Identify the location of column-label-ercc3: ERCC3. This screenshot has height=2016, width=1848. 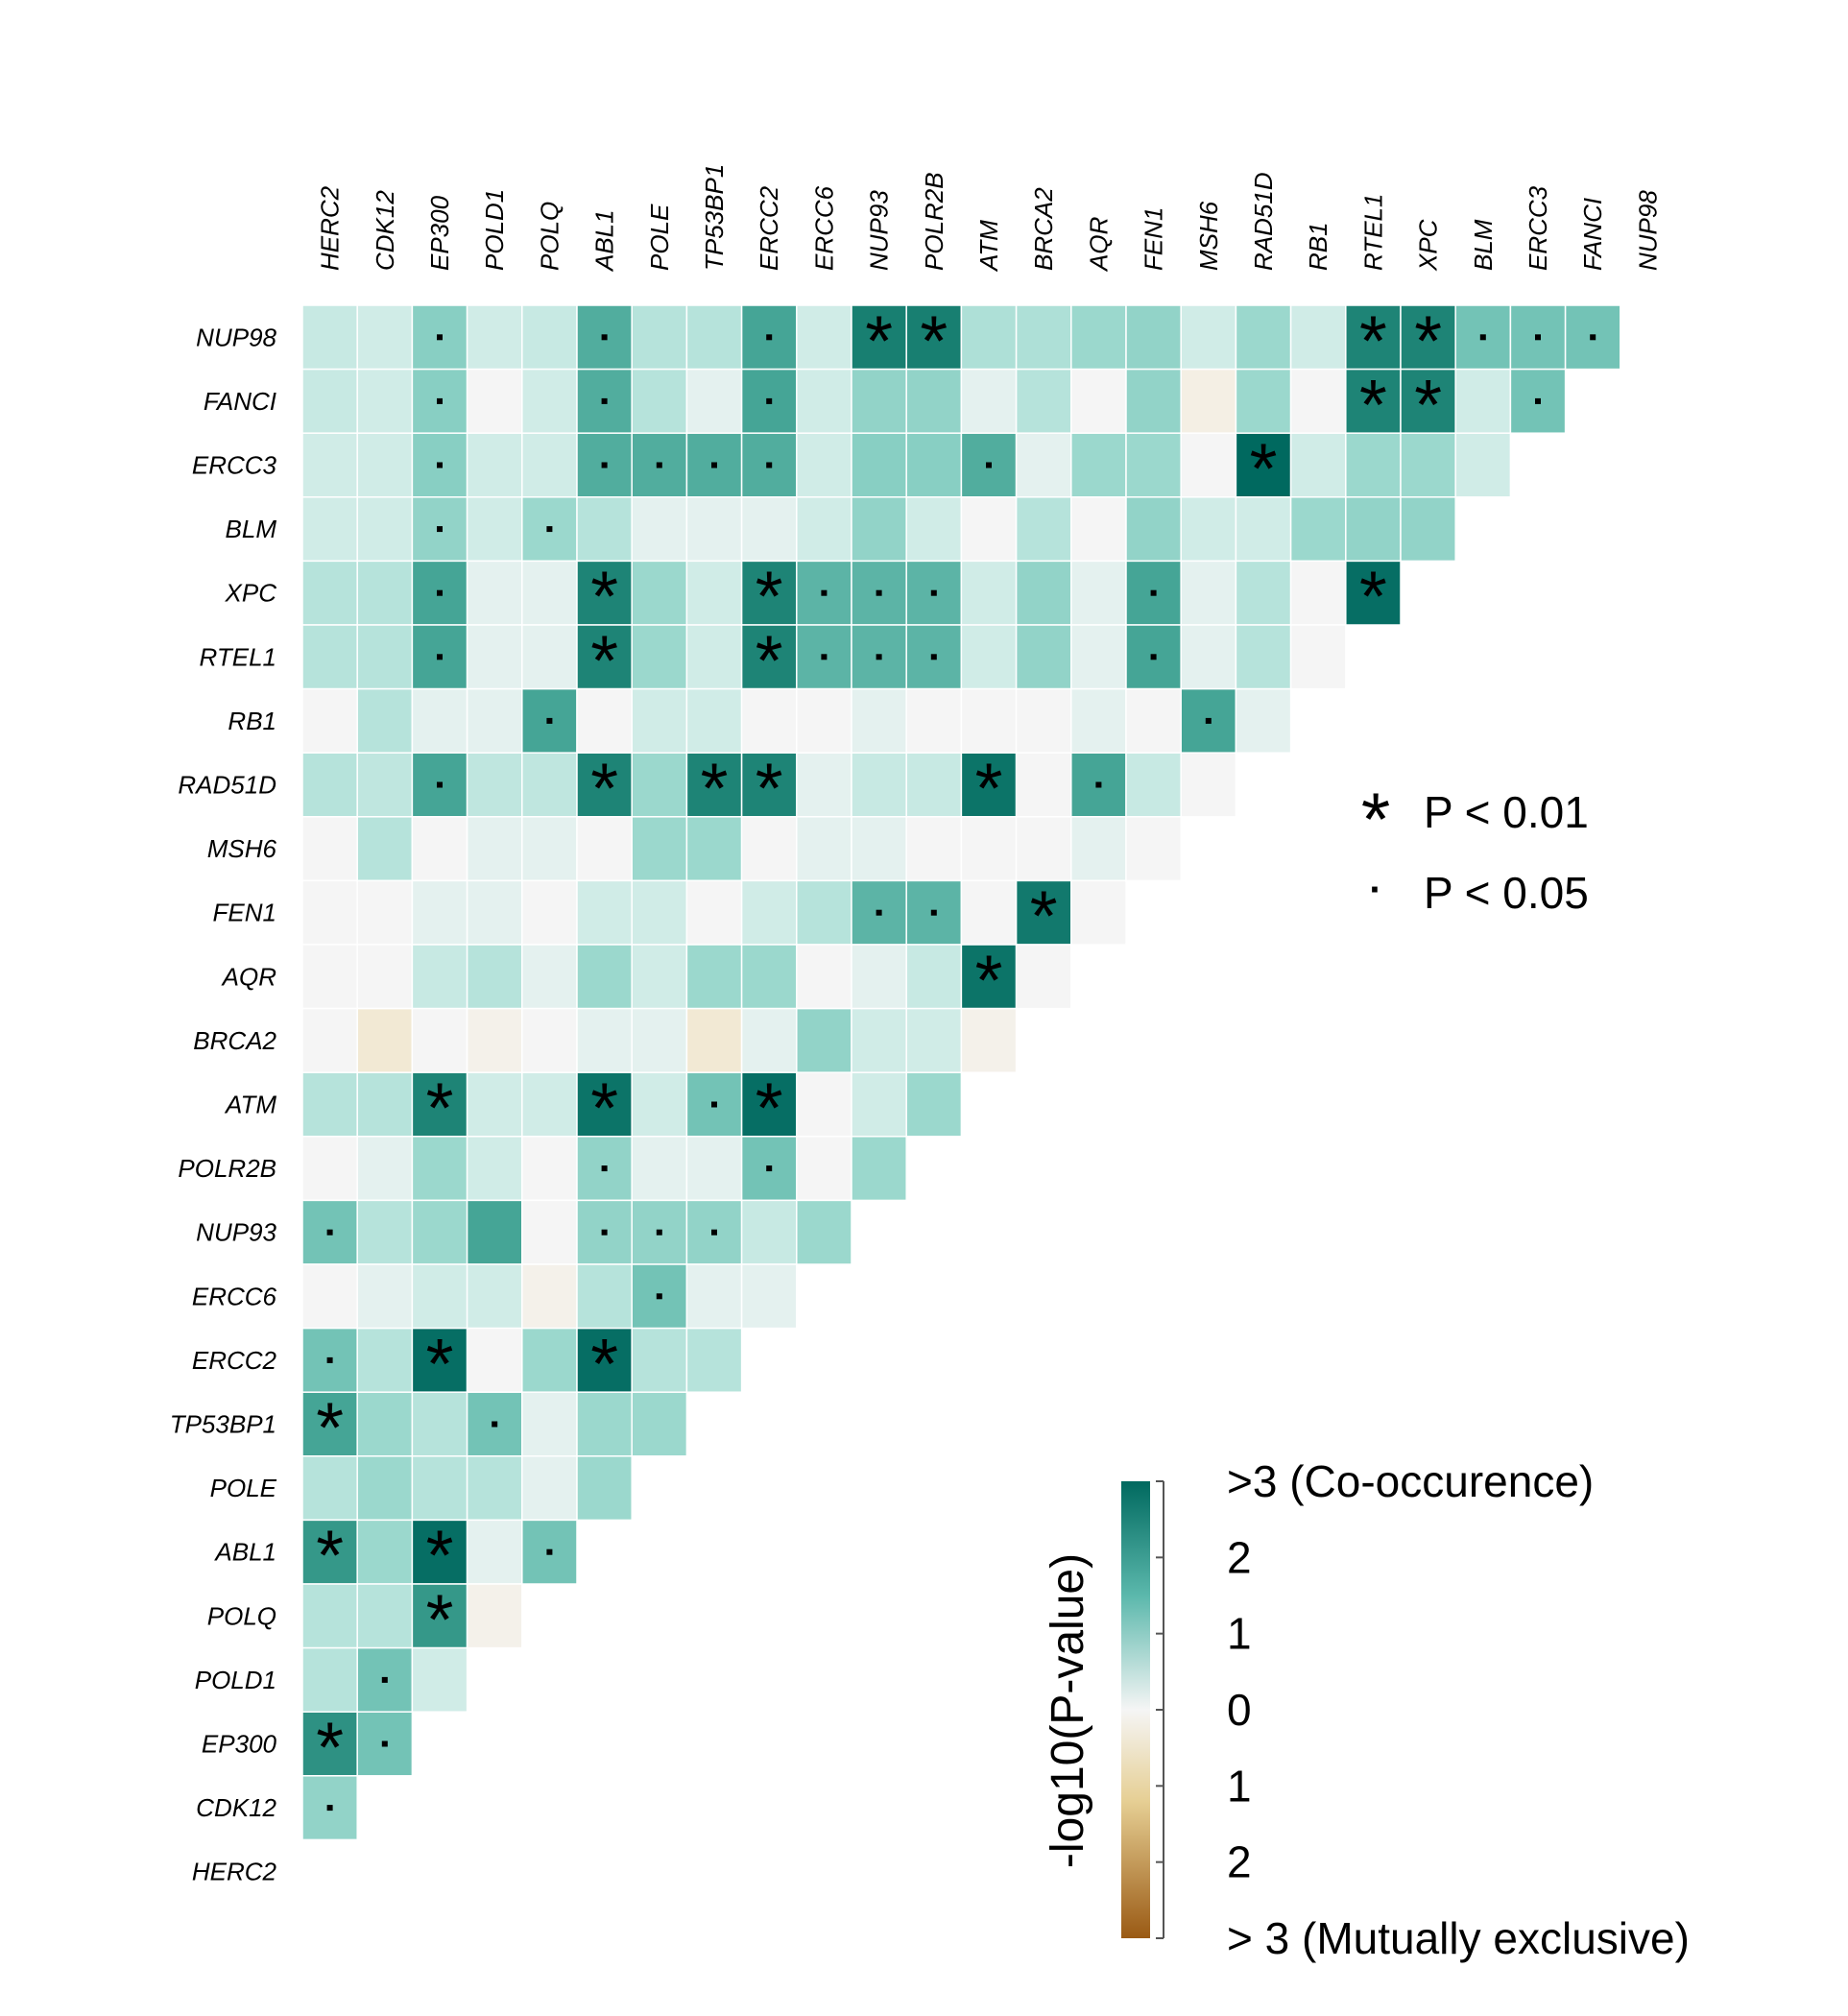
(1538, 228).